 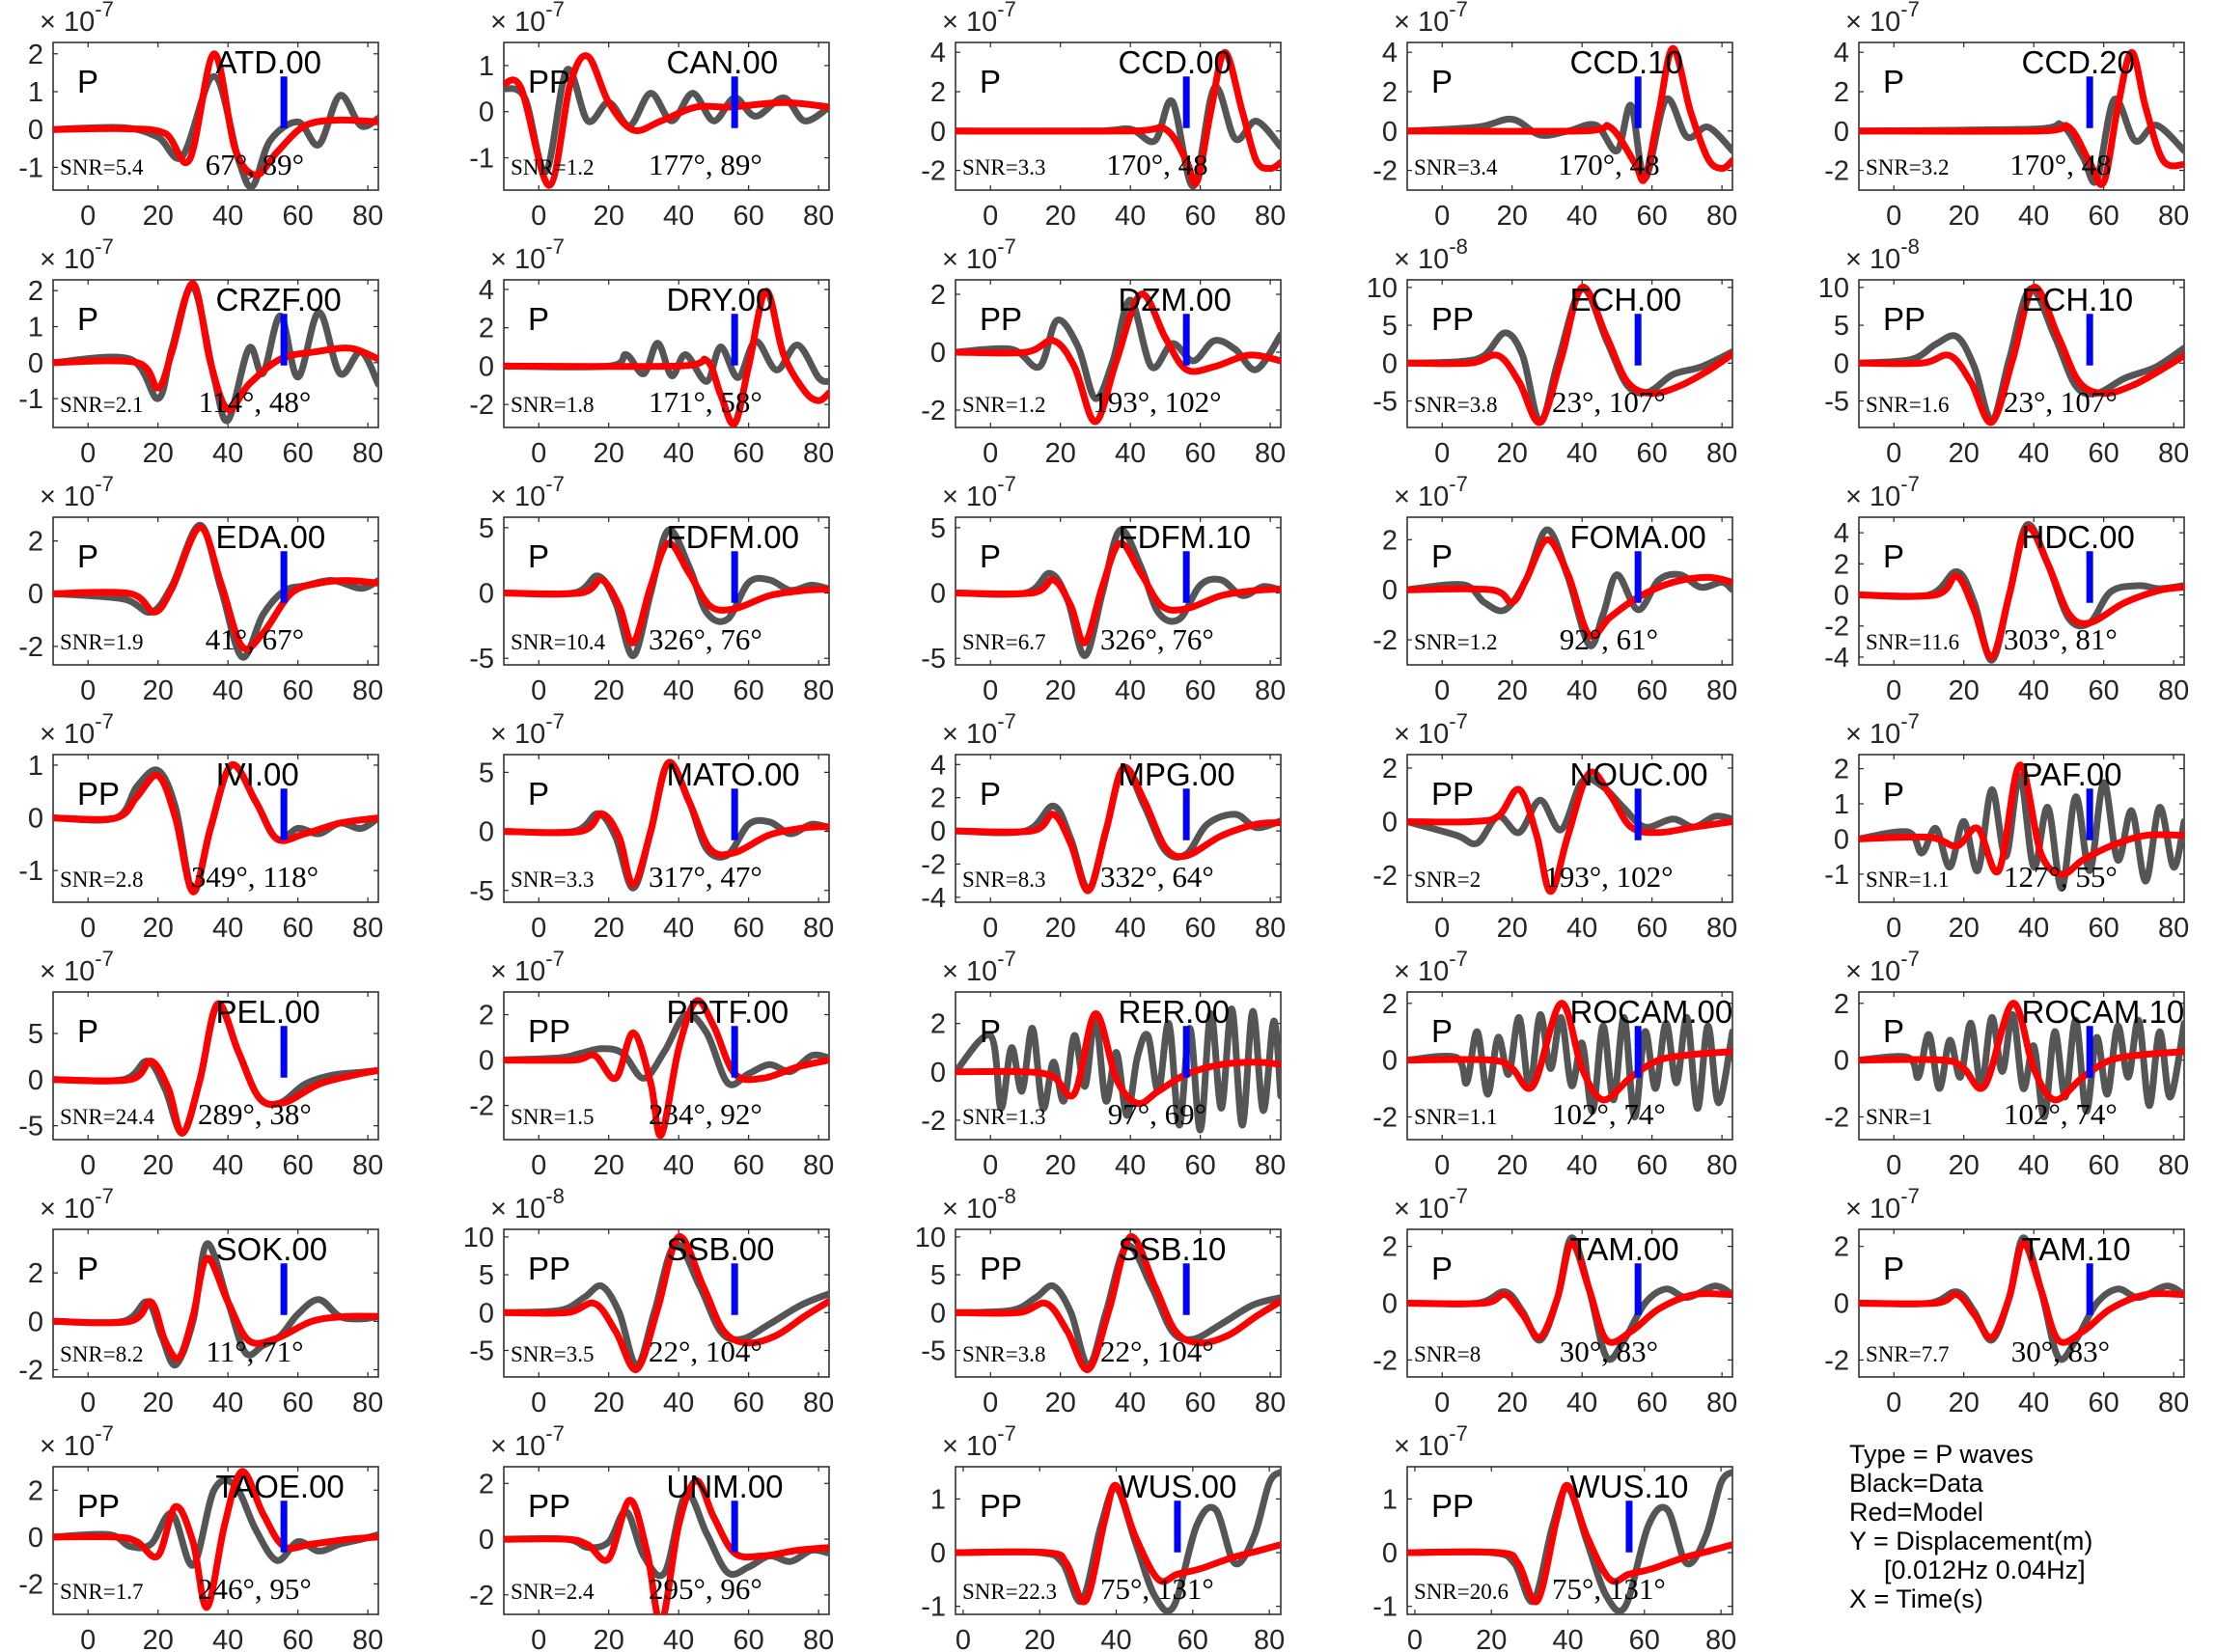 What do you see at coordinates (1651, 1012) in the screenshot?
I see `station-label: ROCAM.00` at bounding box center [1651, 1012].